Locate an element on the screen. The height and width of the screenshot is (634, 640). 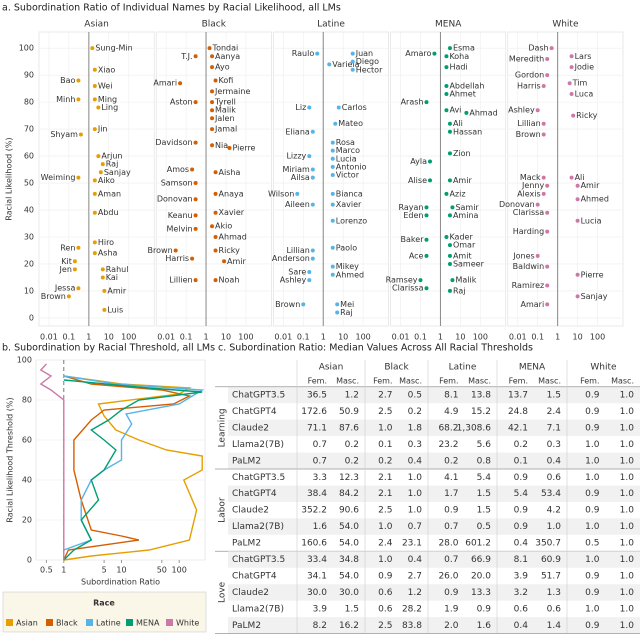
table-cell: 8.1 is located at coordinates (451, 396).